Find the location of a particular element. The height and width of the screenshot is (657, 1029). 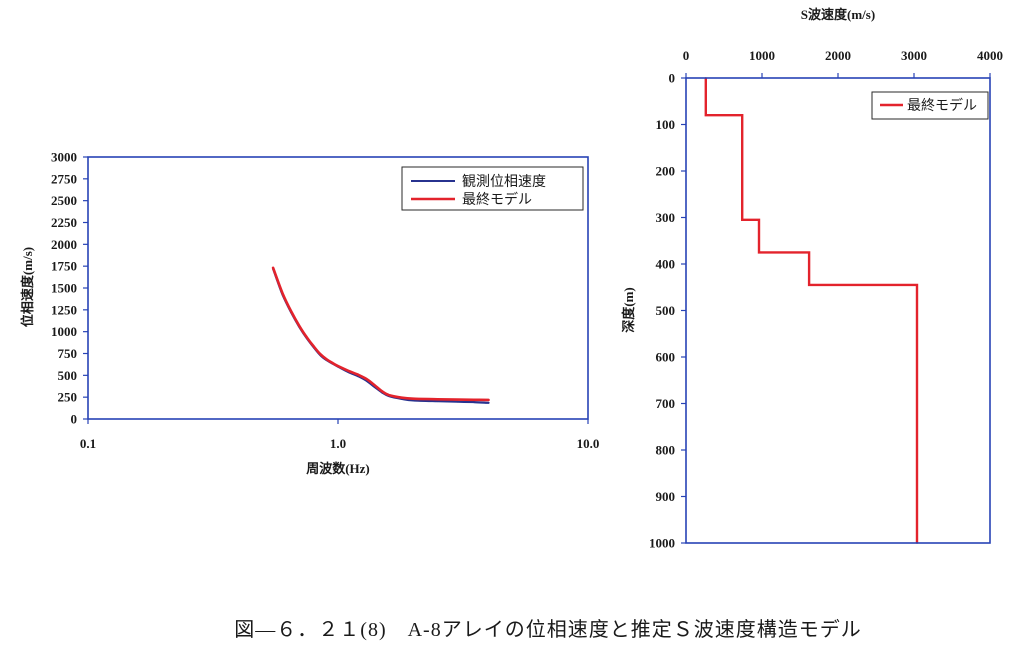

x-tick-label: 3000 is located at coordinates (914, 55).